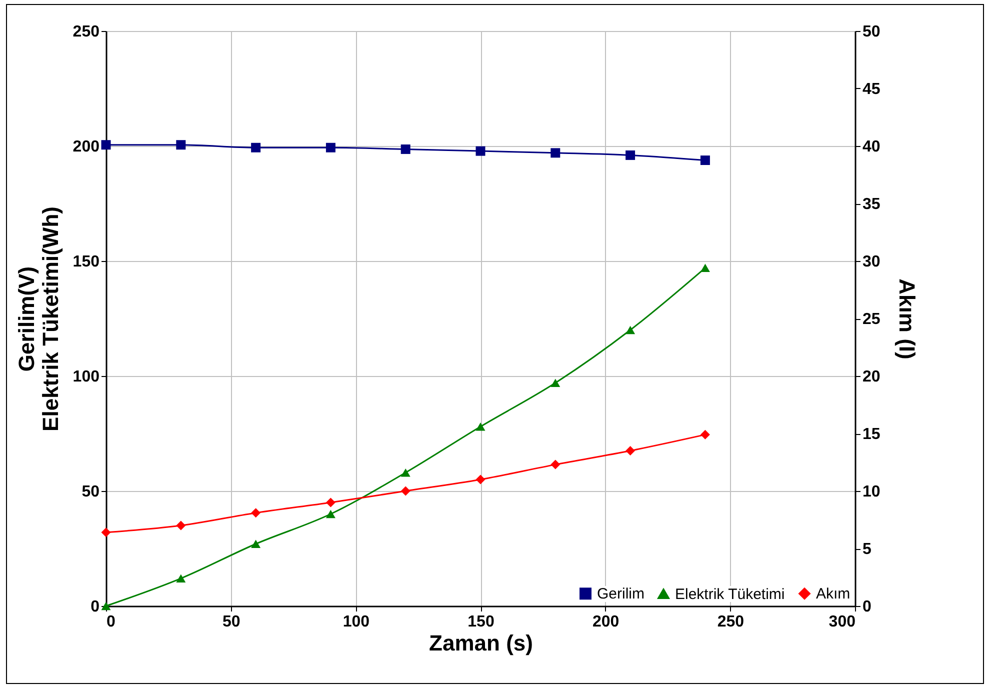 The image size is (996, 693). I want to click on legend-label: Gerilim, so click(620, 594).